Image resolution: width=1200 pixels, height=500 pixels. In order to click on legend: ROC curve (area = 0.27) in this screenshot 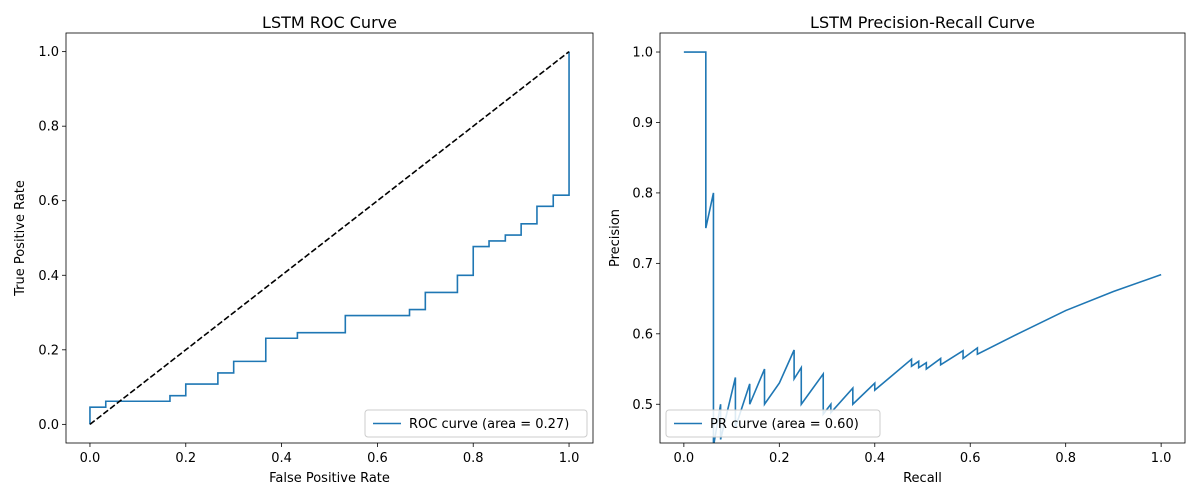, I will do `click(476, 423)`.